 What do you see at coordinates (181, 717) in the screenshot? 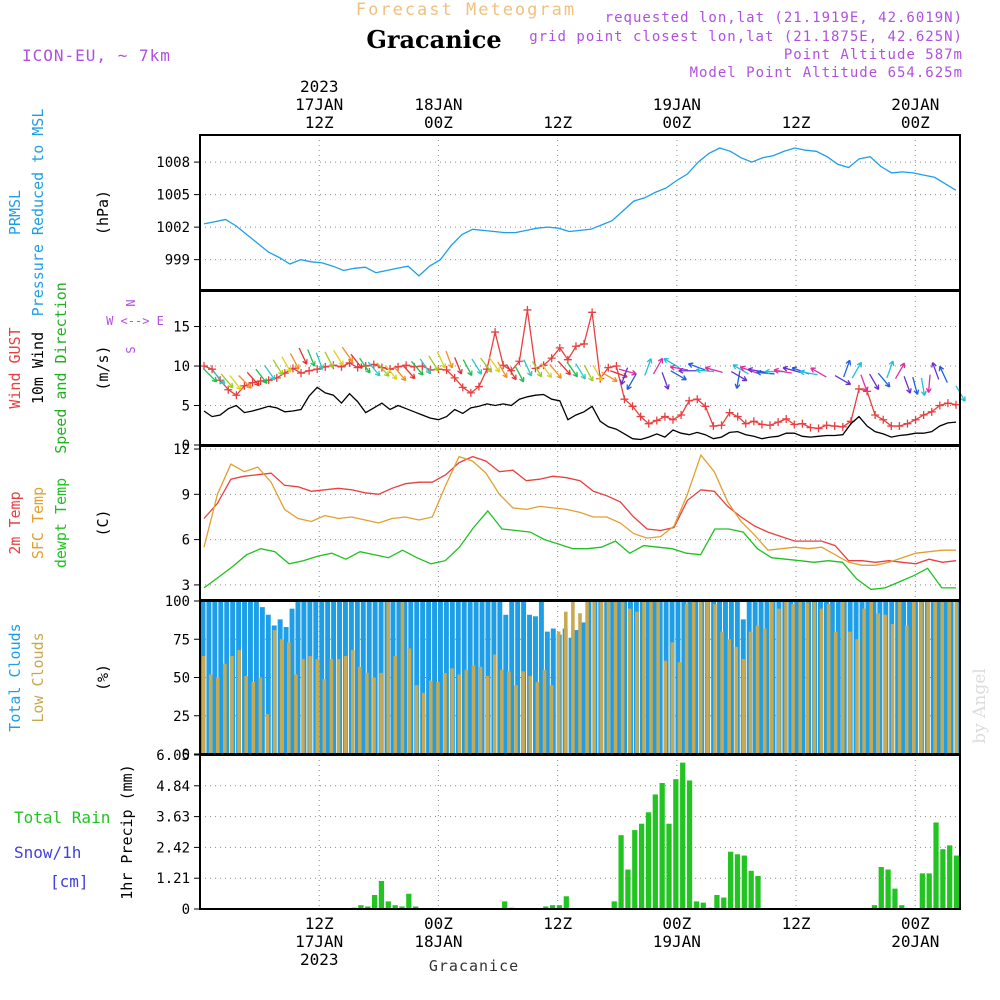
I see `y-tick-label: 25` at bounding box center [181, 717].